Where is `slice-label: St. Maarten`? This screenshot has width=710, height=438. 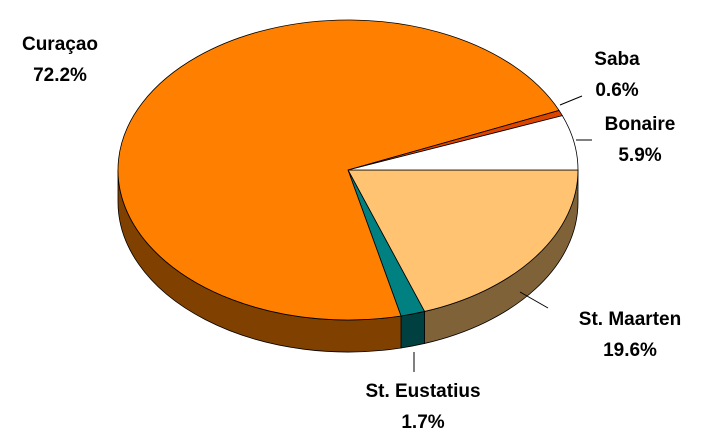
slice-label: St. Maarten is located at coordinates (630, 319).